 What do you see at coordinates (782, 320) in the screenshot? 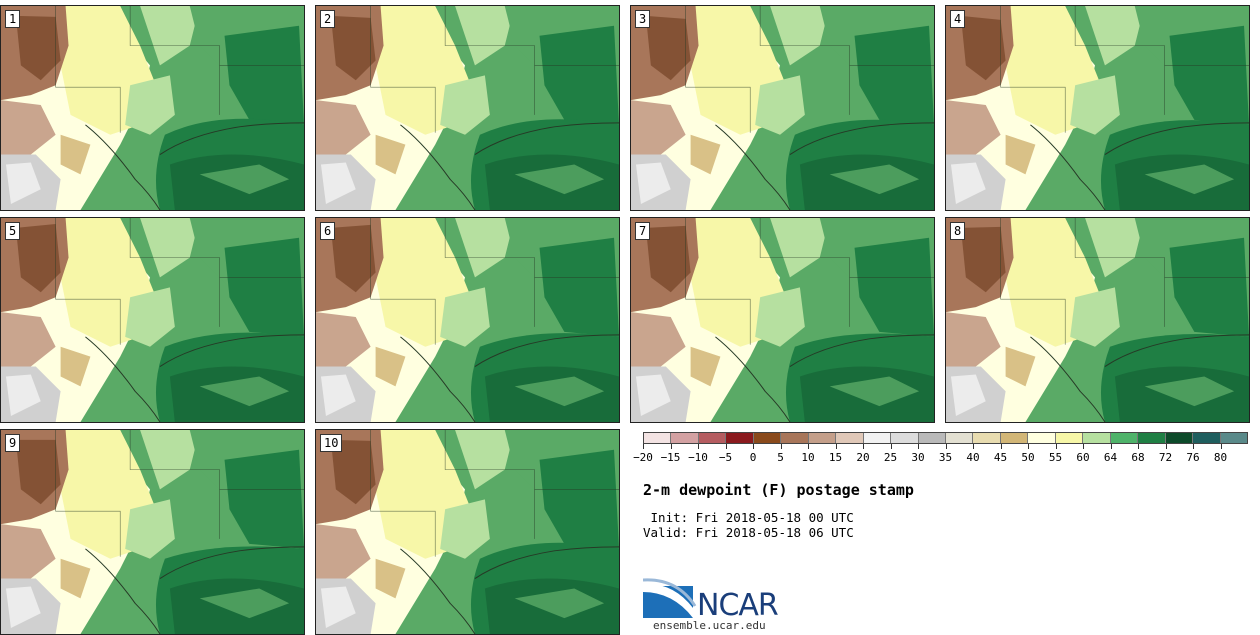
I see `ensemble-member-panel: 7` at bounding box center [782, 320].